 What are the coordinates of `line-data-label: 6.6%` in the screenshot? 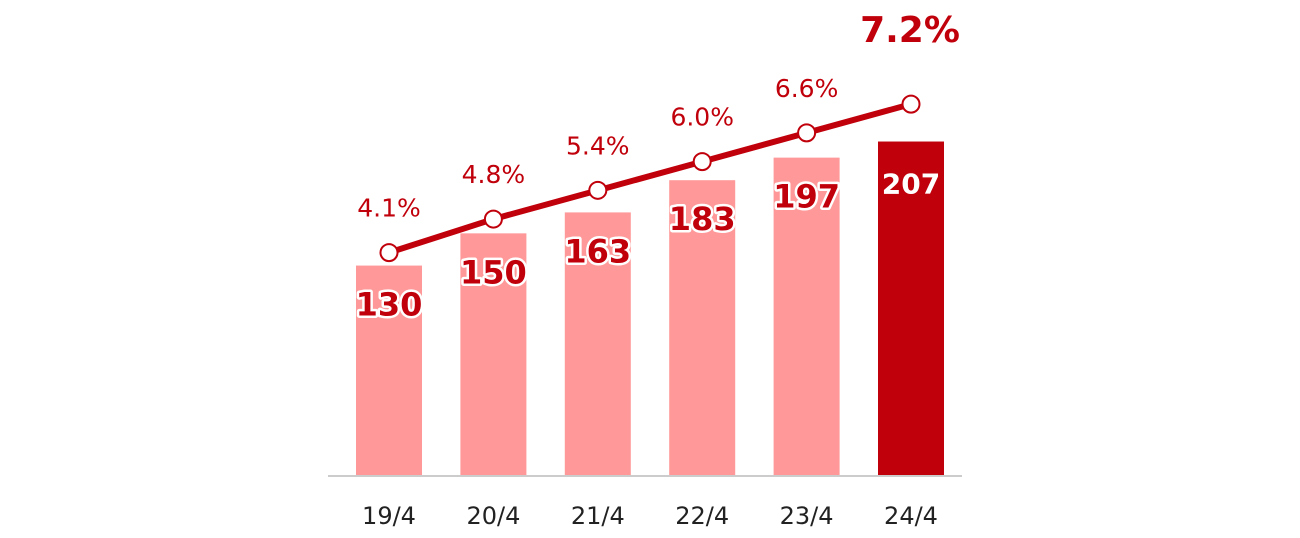 It's located at (807, 88).